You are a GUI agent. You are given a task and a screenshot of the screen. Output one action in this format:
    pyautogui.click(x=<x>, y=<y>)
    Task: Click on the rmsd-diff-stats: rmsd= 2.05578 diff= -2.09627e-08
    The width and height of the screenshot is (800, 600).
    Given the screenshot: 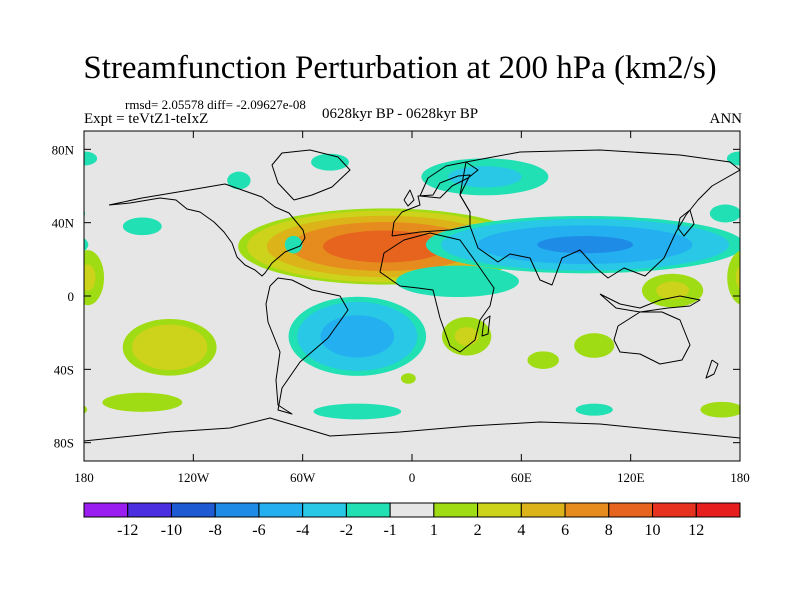 What is the action you would take?
    pyautogui.click(x=215, y=104)
    